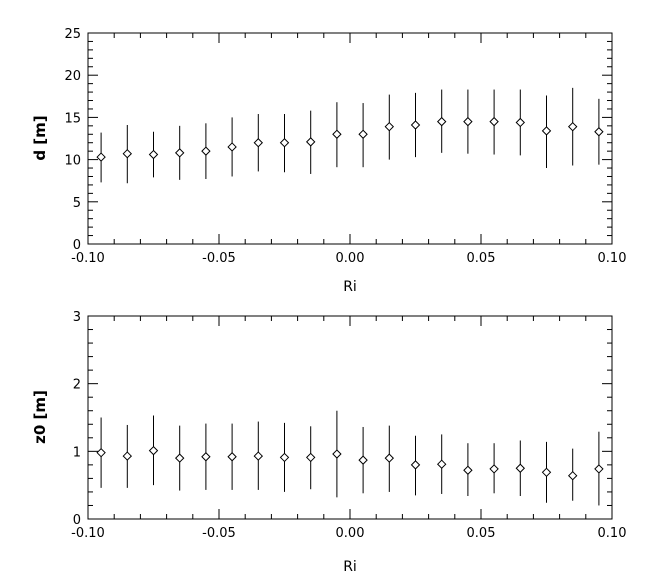 Image resolution: width=667 pixels, height=583 pixels. I want to click on y-axis-label-z0: z0 [m], so click(40, 417).